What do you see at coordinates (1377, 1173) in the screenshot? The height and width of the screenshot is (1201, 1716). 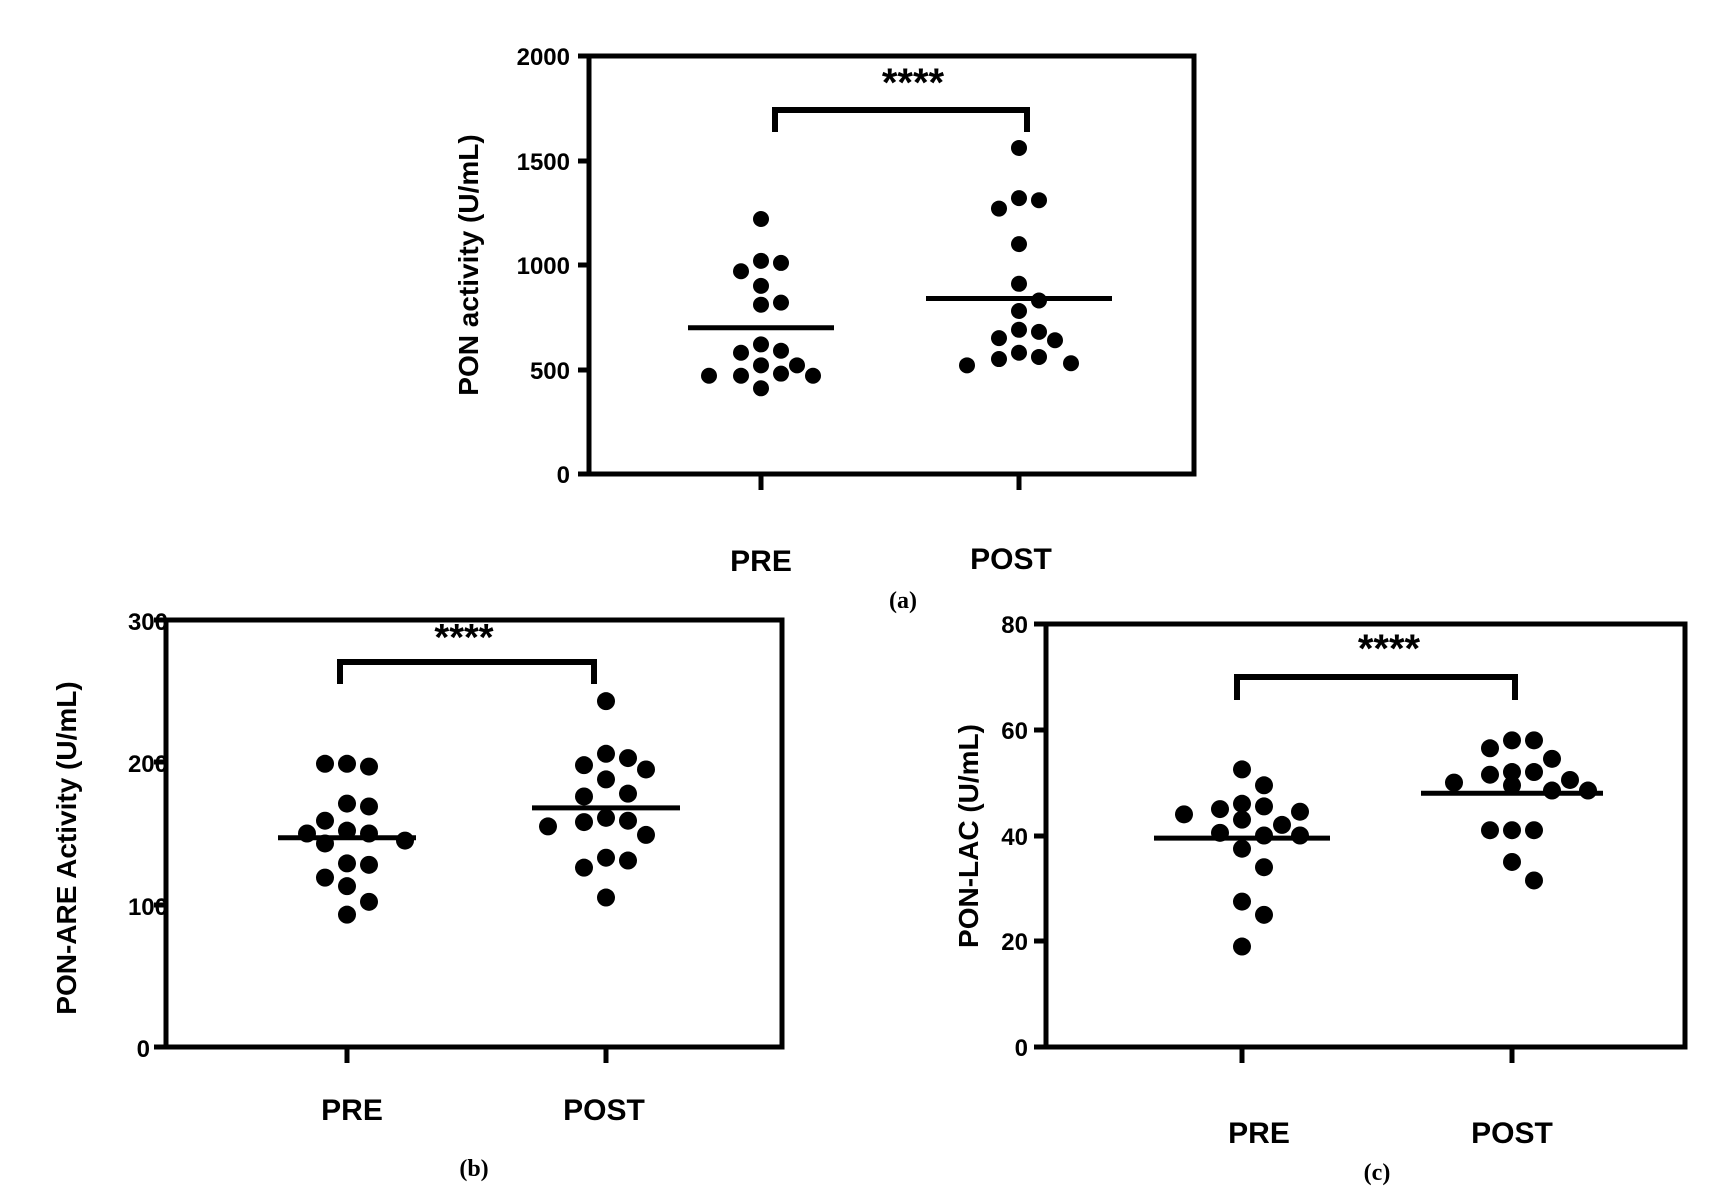 I see `panel-c-letter: (c)` at bounding box center [1377, 1173].